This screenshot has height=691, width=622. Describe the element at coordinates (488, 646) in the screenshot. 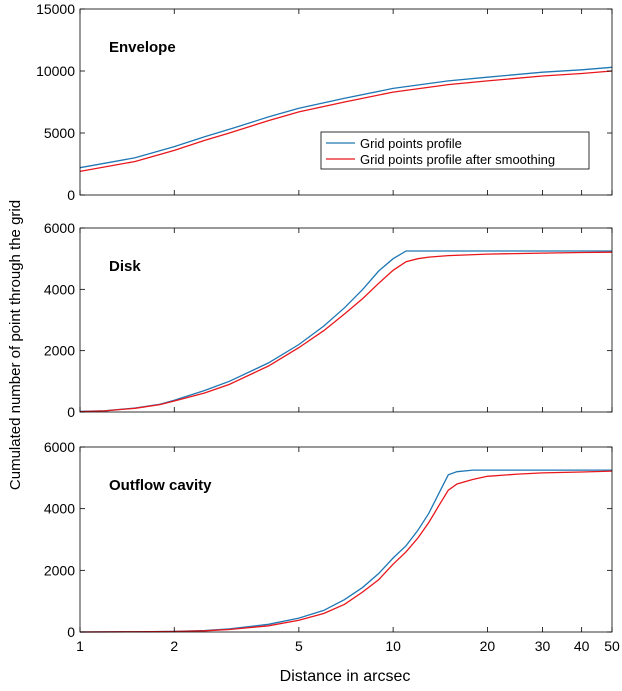

I see `x-tick-label: 20` at that location.